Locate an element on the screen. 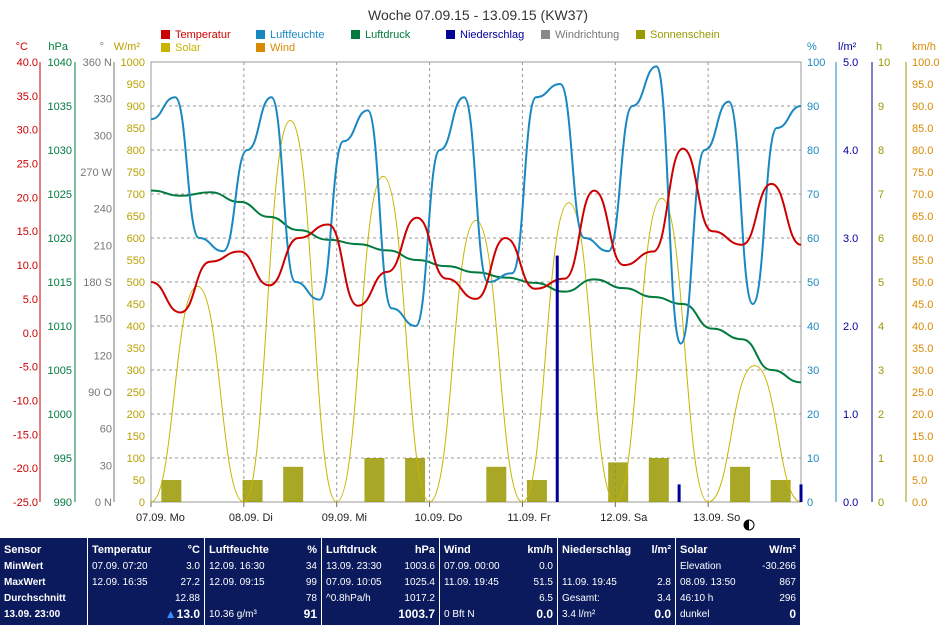 Image resolution: width=950 pixels, height=625 pixels. tick-label: 950 is located at coordinates (136, 85).